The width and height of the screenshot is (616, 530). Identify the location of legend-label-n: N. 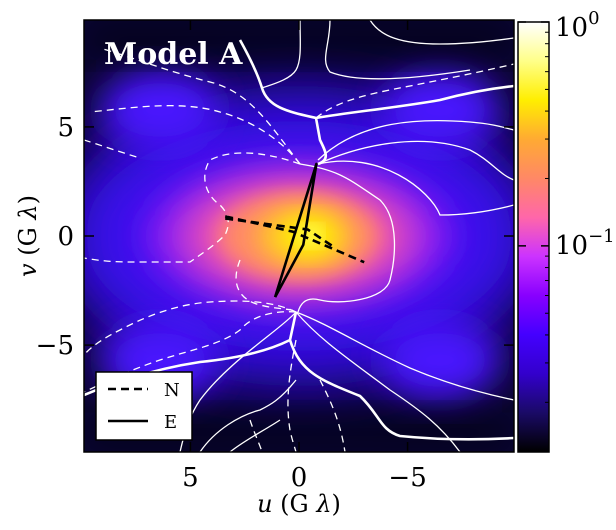
(172, 390).